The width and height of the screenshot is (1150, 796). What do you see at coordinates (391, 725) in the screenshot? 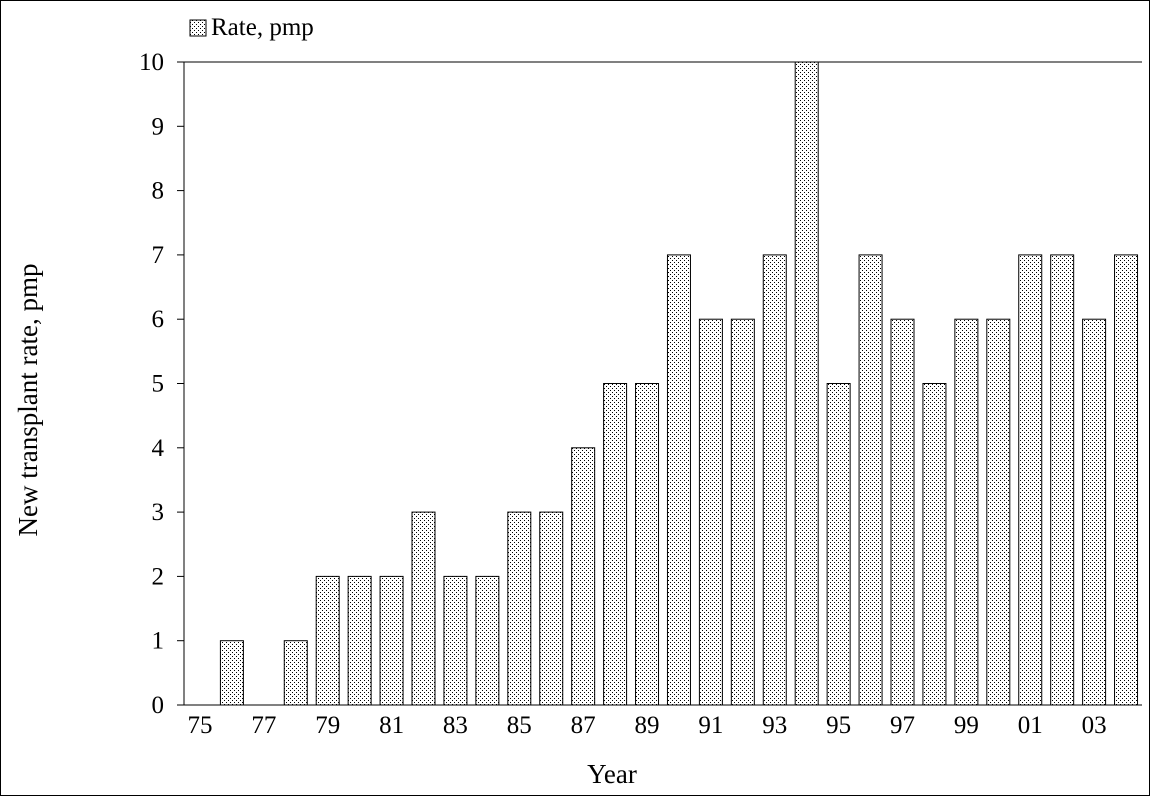
I see `x-tick-label: 81` at bounding box center [391, 725].